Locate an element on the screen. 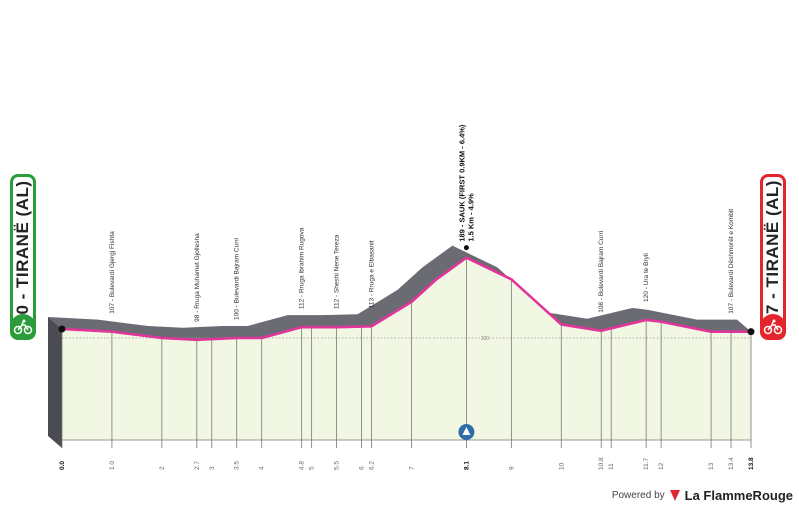 The width and height of the screenshot is (799, 507). km-tick-label: 2.7 is located at coordinates (197, 465).